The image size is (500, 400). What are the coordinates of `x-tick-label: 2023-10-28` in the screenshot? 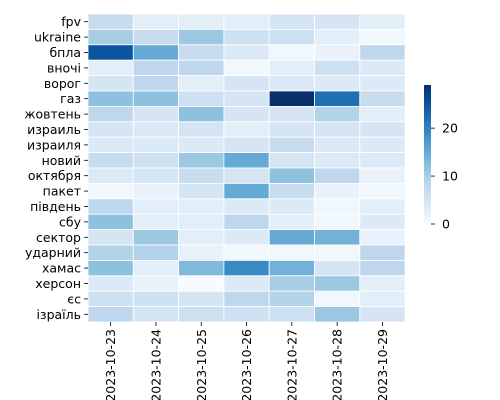 It's located at (337, 364).